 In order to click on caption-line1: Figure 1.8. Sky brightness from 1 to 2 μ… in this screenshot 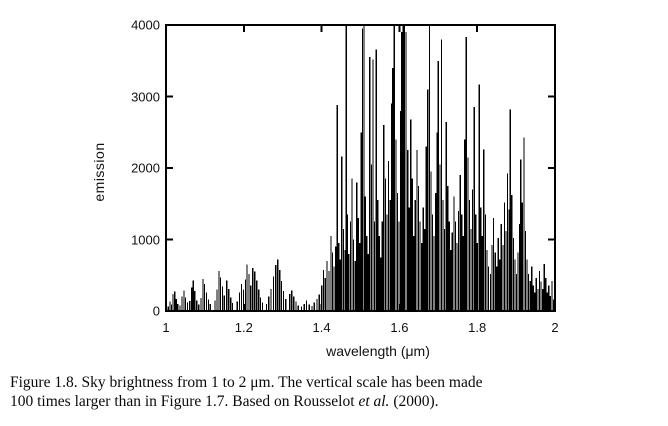, I will do `click(246, 382)`.